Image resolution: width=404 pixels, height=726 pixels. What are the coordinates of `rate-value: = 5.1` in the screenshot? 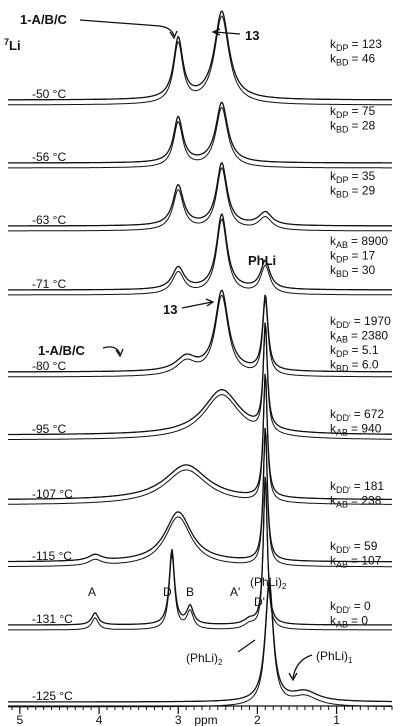 It's located at (365, 350).